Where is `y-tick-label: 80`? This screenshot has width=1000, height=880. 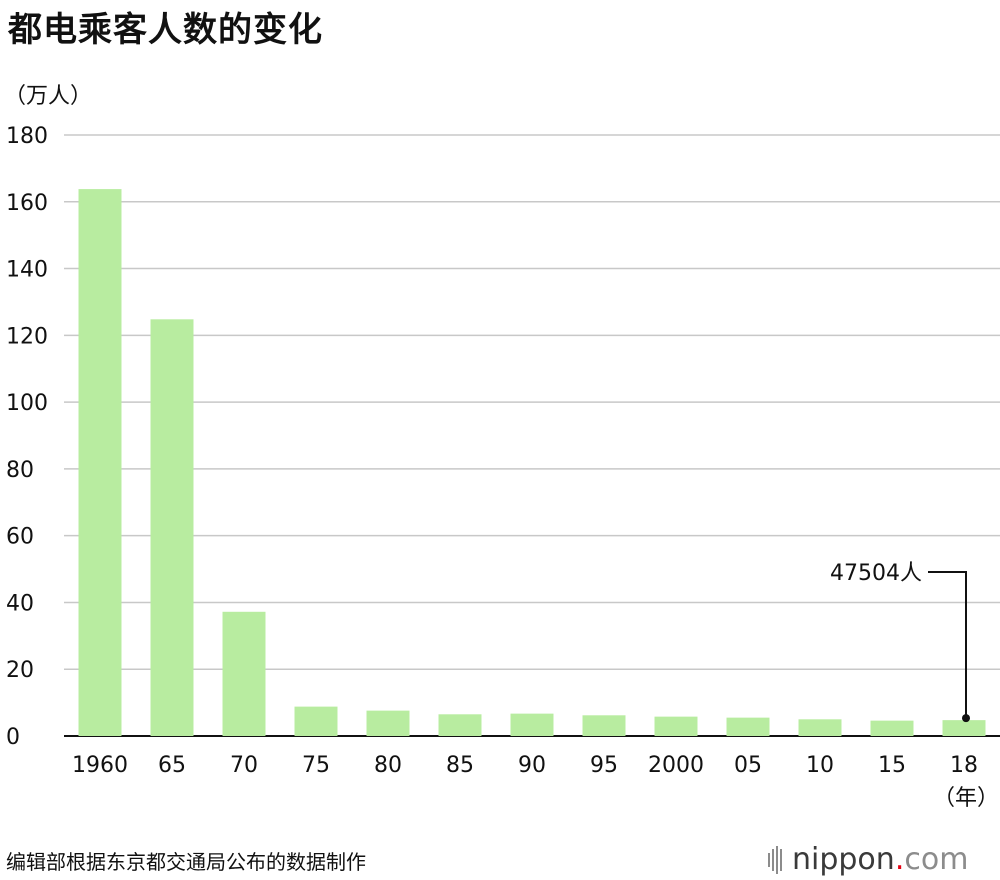 y-tick-label: 80 is located at coordinates (20, 470).